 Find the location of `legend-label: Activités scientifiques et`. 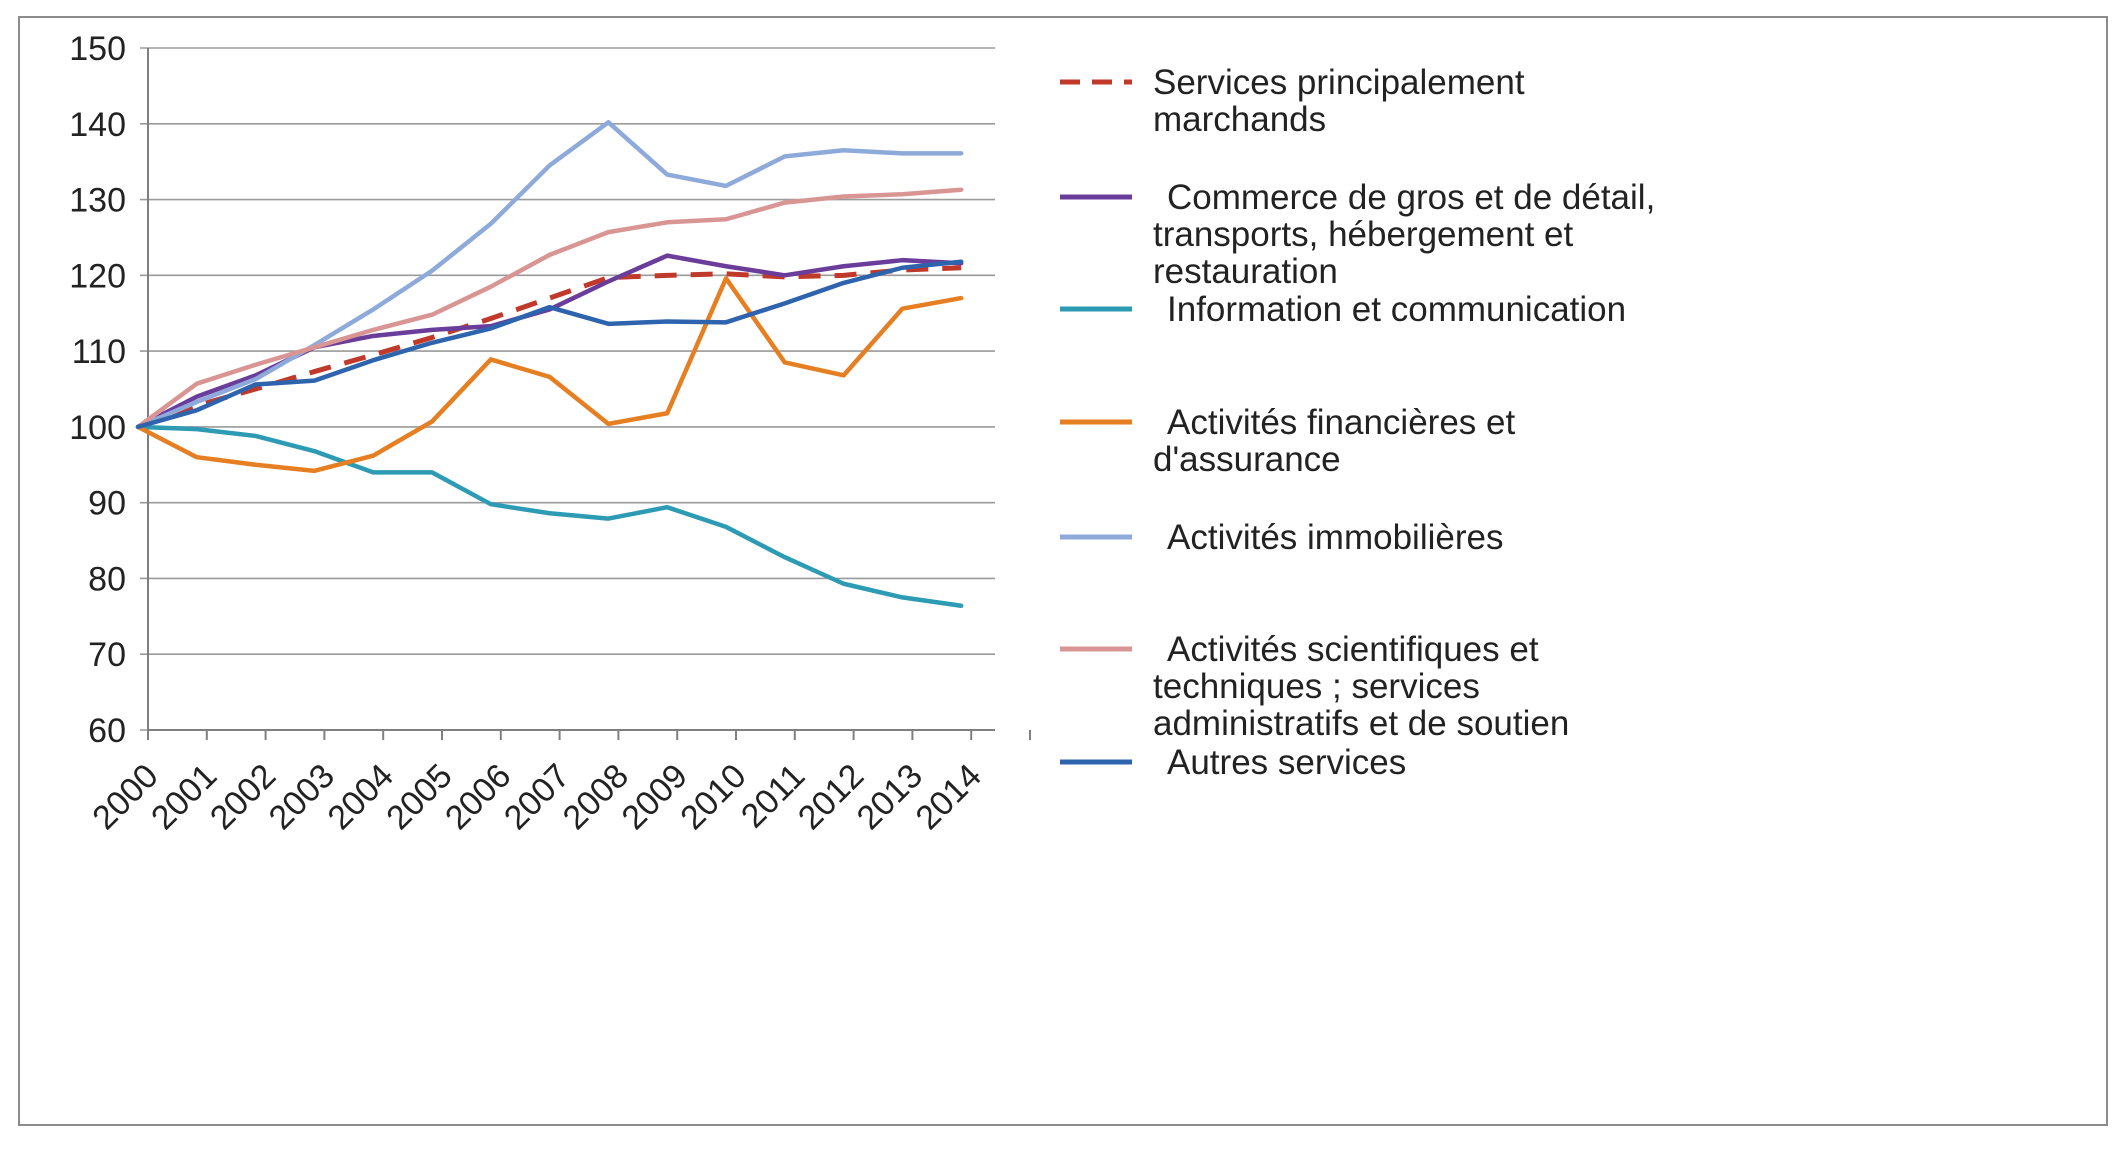

legend-label: Activités scientifiques et is located at coordinates (1353, 649).